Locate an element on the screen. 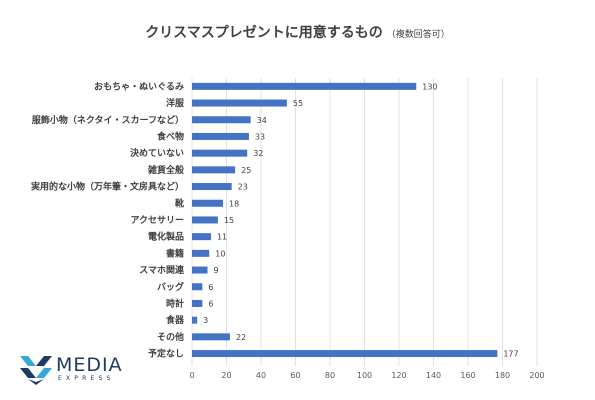 This screenshot has height=400, width=595. chart-subtitle: （複数回答可） is located at coordinates (418, 35).